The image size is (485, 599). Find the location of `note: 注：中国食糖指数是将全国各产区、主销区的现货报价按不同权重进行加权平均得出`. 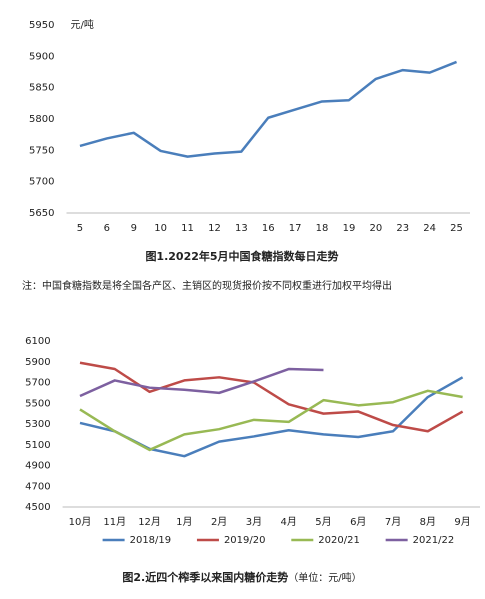

note: 注：中国食糖指数是将全国各产区、主销区的现货报价按不同权重进行加权平均得出 is located at coordinates (207, 285).